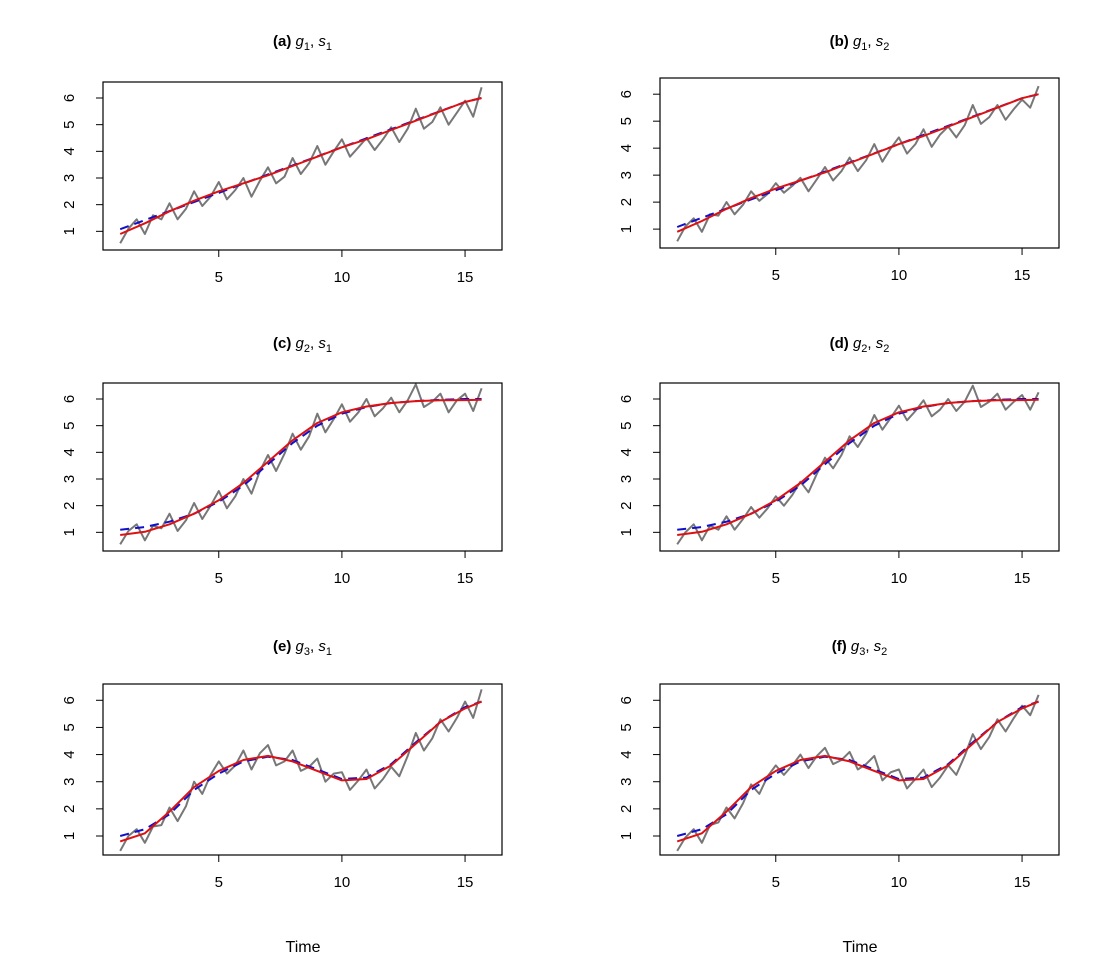  I want to click on panel-title: (e) g3, s1, so click(302, 648).